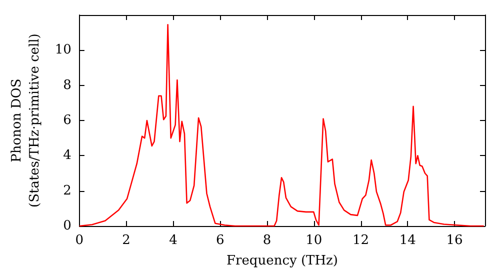  What do you see at coordinates (67, 85) in the screenshot?
I see `y-tick-label: 8` at bounding box center [67, 85].